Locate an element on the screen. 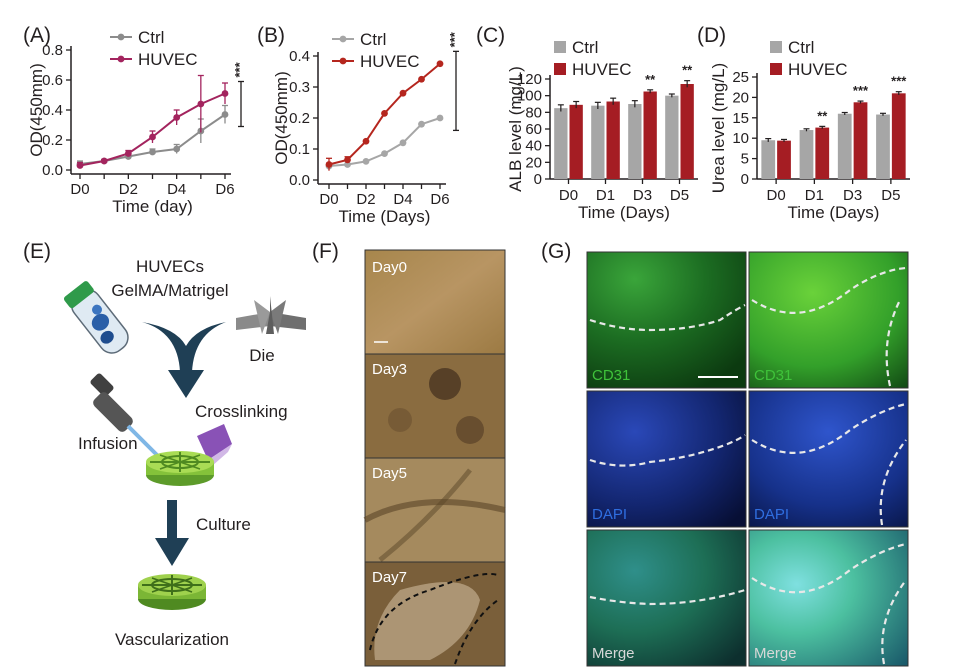 The image size is (960, 672). culture-label: Culture is located at coordinates (223, 524).